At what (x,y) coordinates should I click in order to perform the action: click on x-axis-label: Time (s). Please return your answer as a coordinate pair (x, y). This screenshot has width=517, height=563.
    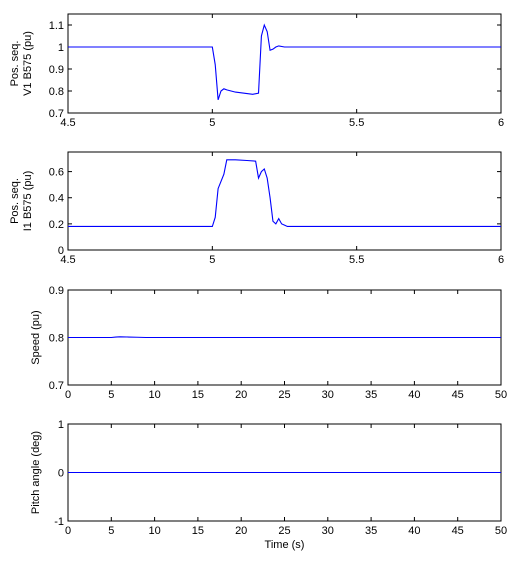
    Looking at the image, I should click on (285, 545).